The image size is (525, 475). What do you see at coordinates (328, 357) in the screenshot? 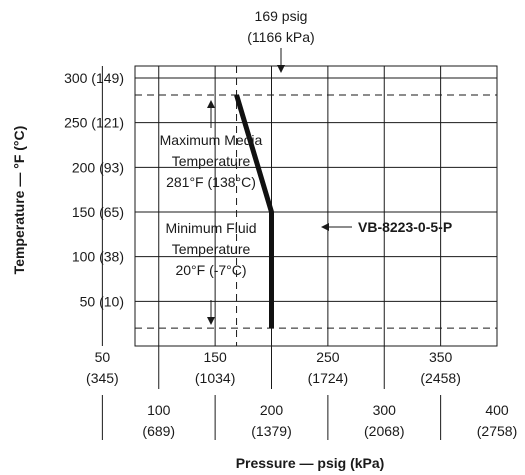
I see `x-tick-label: 250` at bounding box center [328, 357].